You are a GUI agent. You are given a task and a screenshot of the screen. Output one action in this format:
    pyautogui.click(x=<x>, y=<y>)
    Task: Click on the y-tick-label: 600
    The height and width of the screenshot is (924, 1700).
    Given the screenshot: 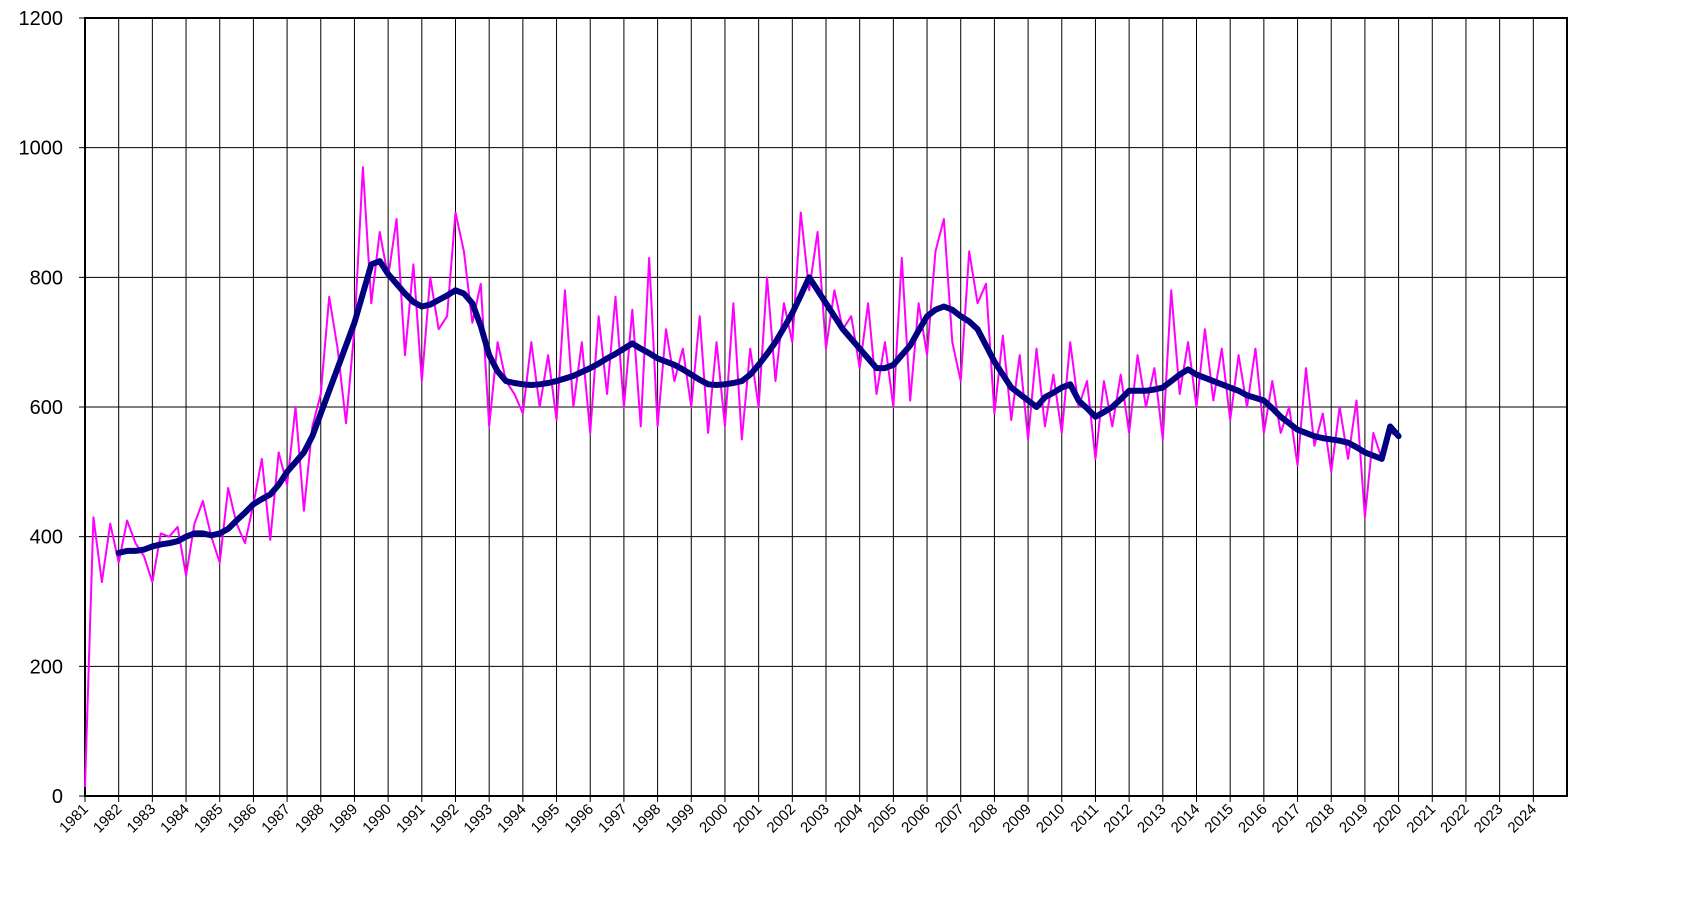 What is the action you would take?
    pyautogui.click(x=46, y=408)
    